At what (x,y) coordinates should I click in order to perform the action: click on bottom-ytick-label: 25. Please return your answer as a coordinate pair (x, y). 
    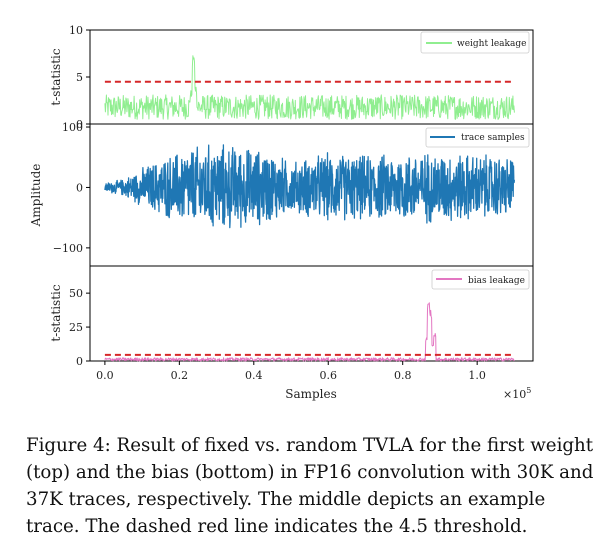
    Looking at the image, I should click on (76, 327).